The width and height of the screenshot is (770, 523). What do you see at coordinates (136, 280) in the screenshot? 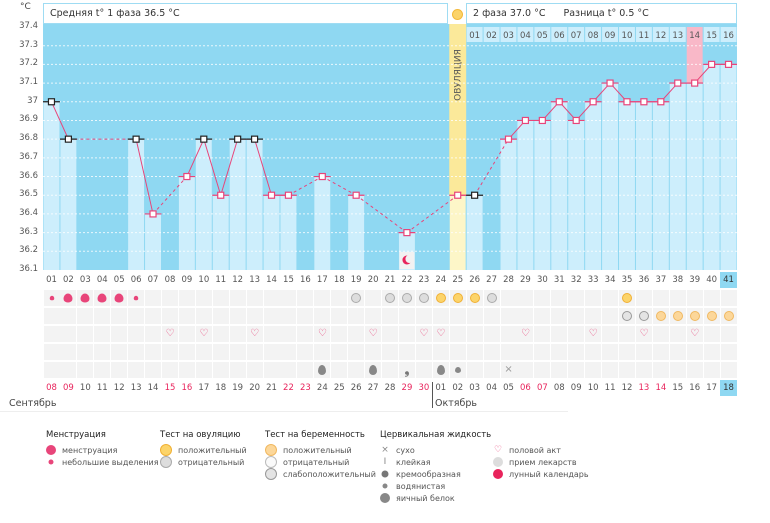
I see `cycle-day-label: 06` at bounding box center [136, 280].